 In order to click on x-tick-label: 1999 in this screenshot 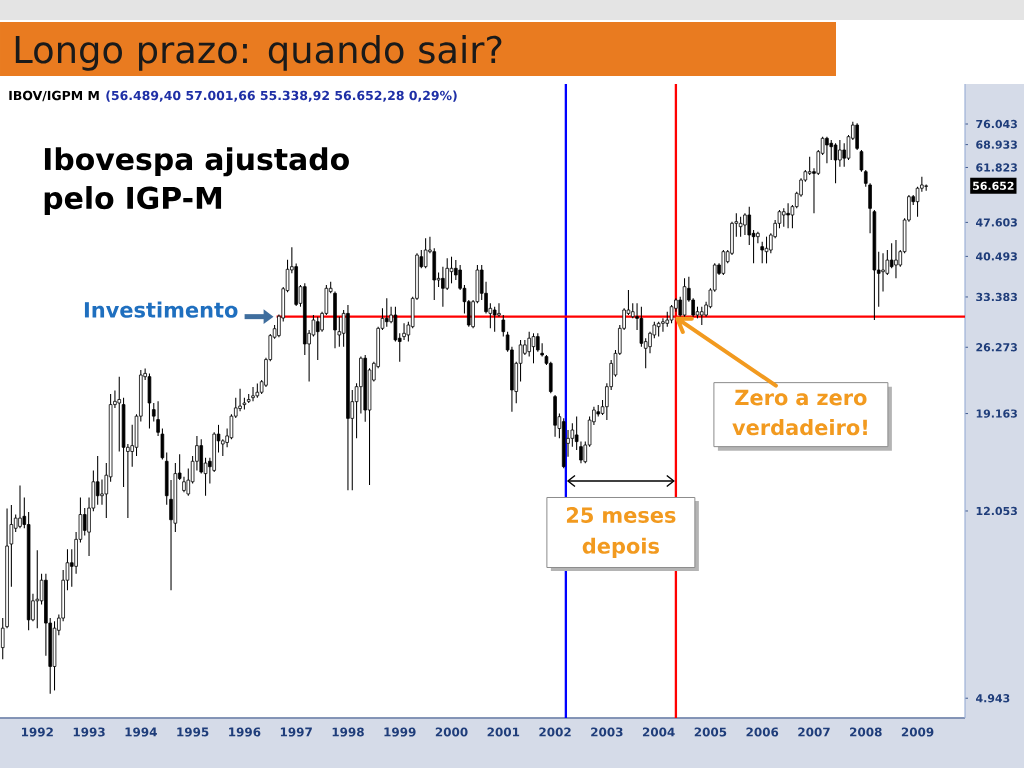, I will do `click(400, 732)`.